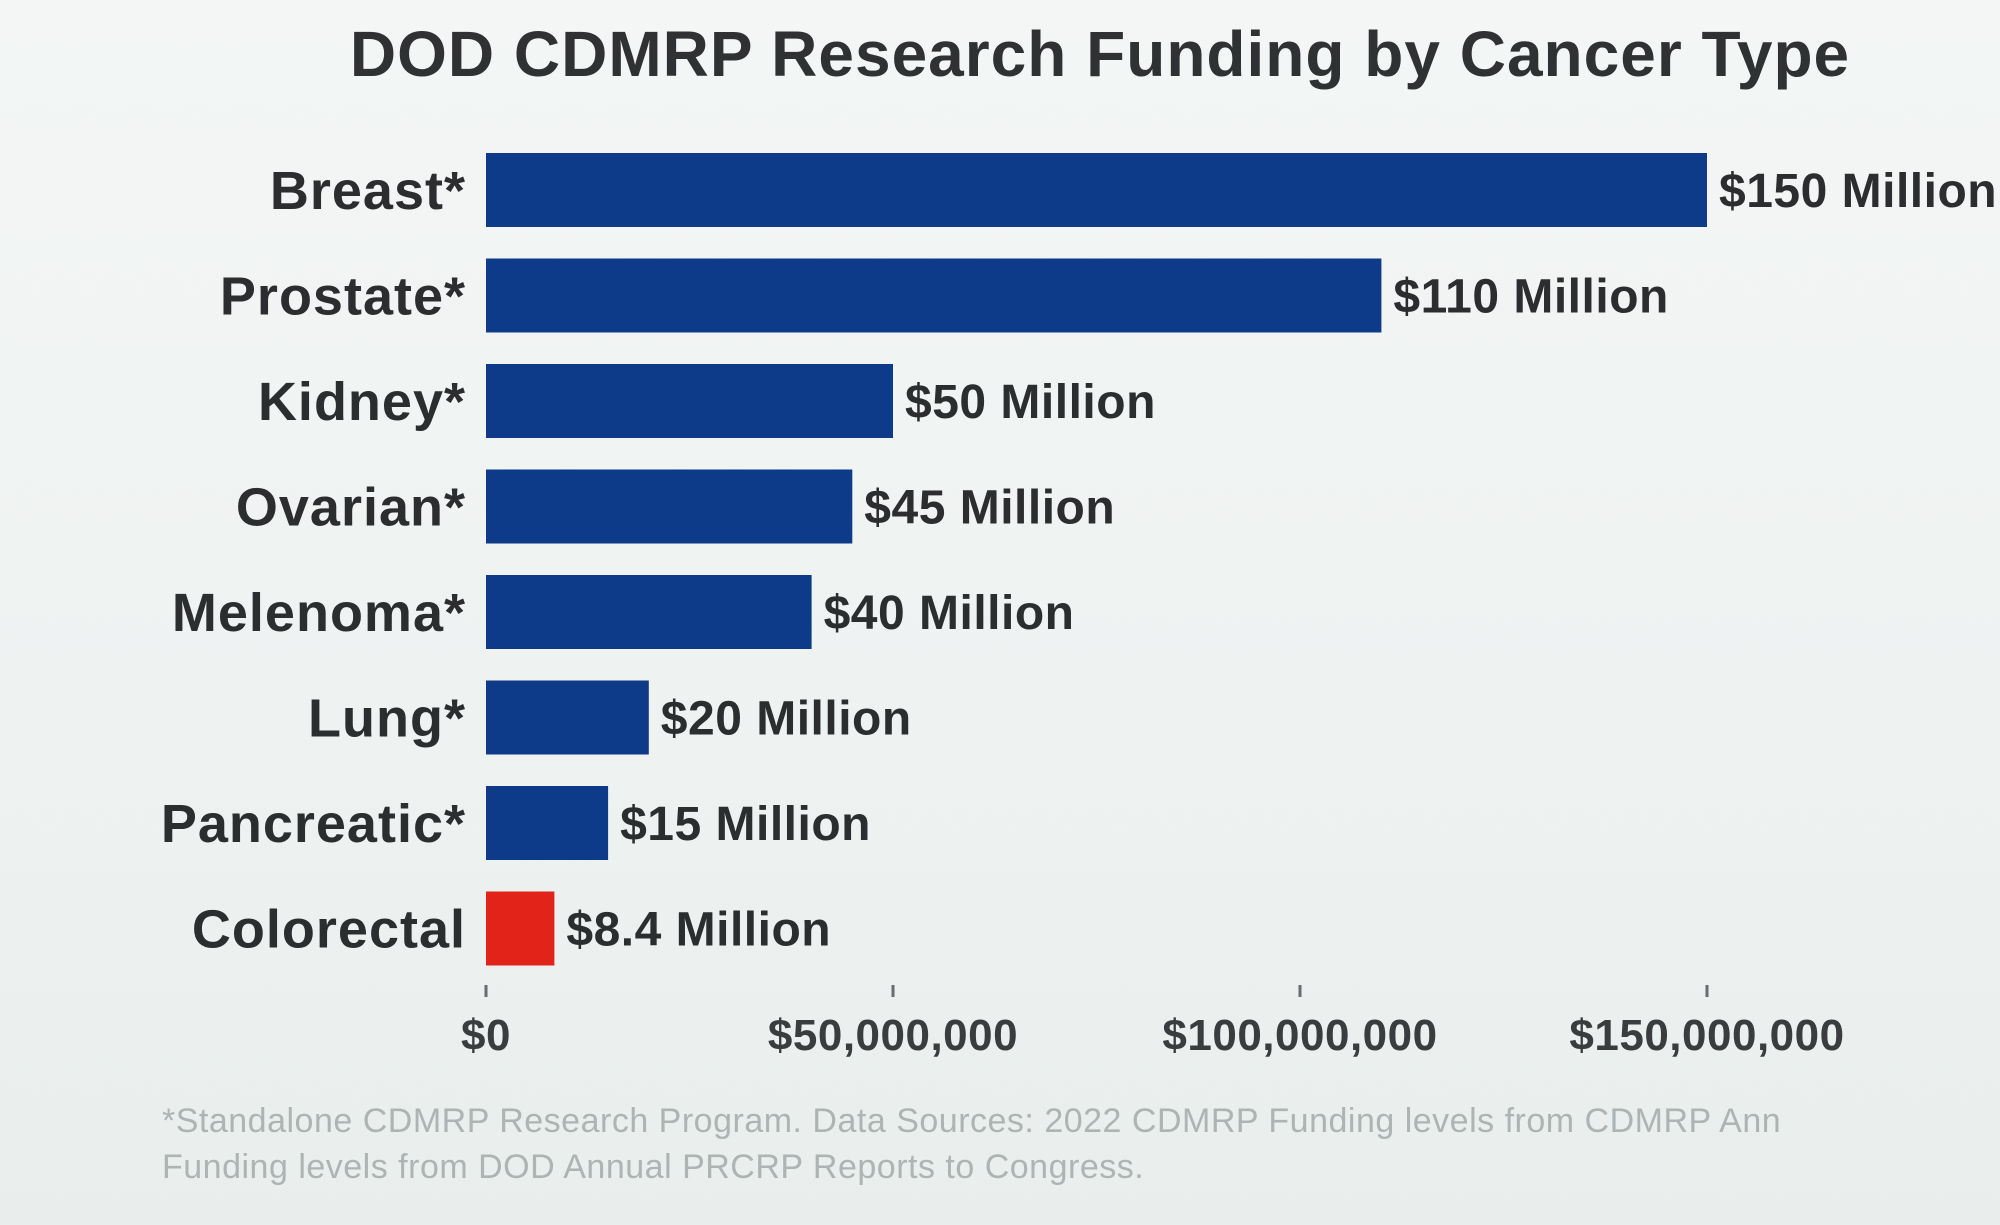 This screenshot has height=1225, width=2000. Describe the element at coordinates (698, 930) in the screenshot. I see `data-label-colorectal: $8.4 Million` at that location.